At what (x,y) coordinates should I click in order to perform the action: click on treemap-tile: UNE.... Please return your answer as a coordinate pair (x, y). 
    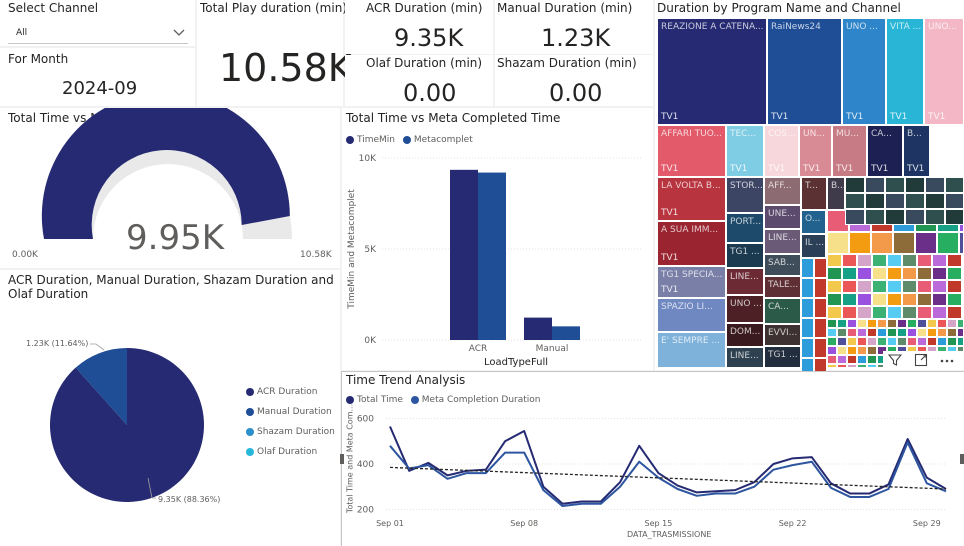
    Looking at the image, I should click on (782, 217).